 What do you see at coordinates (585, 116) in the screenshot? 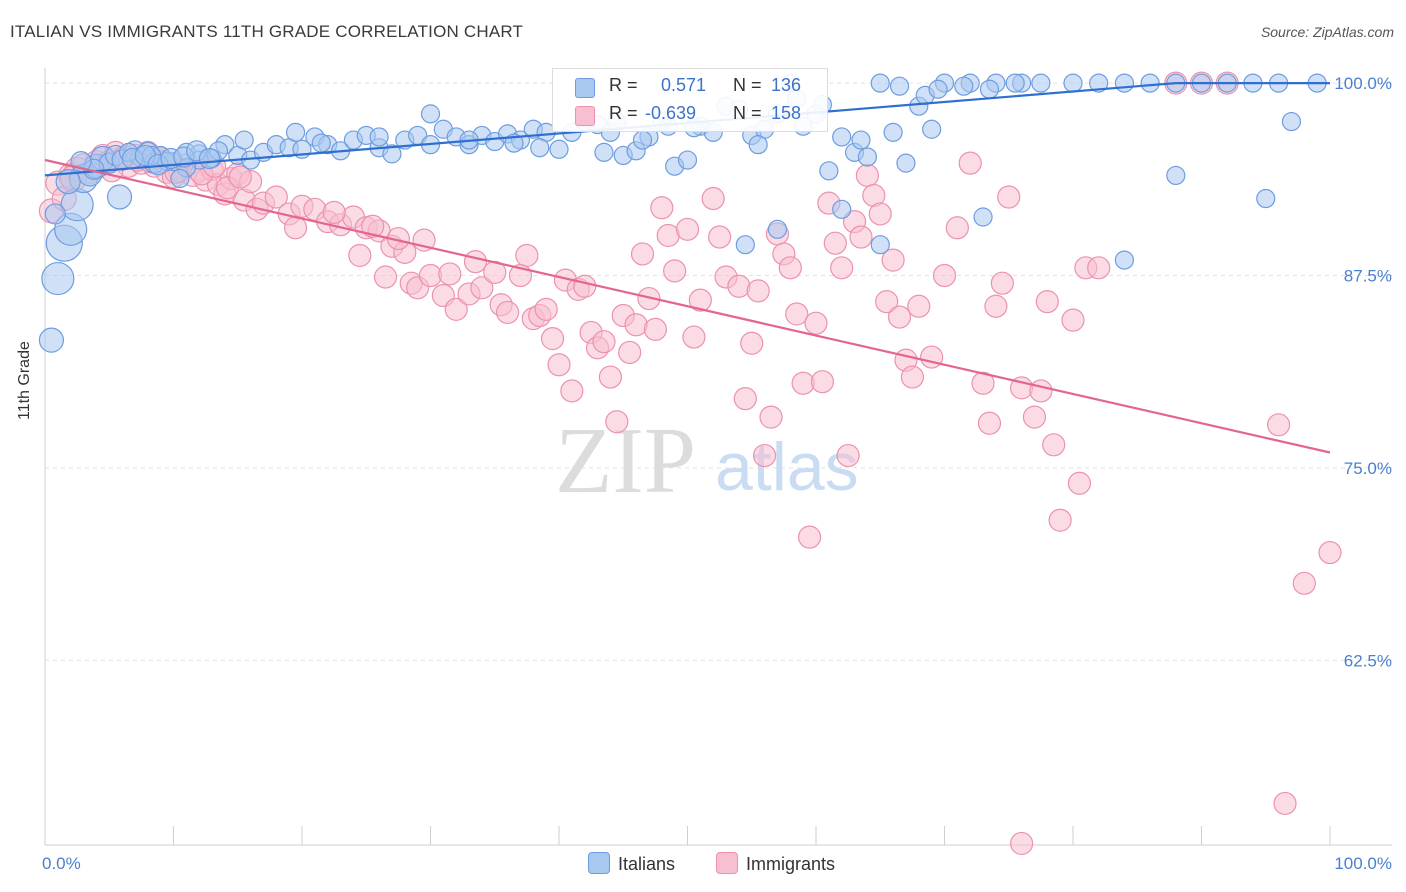
I see `immigrants-swatch` at bounding box center [585, 116].